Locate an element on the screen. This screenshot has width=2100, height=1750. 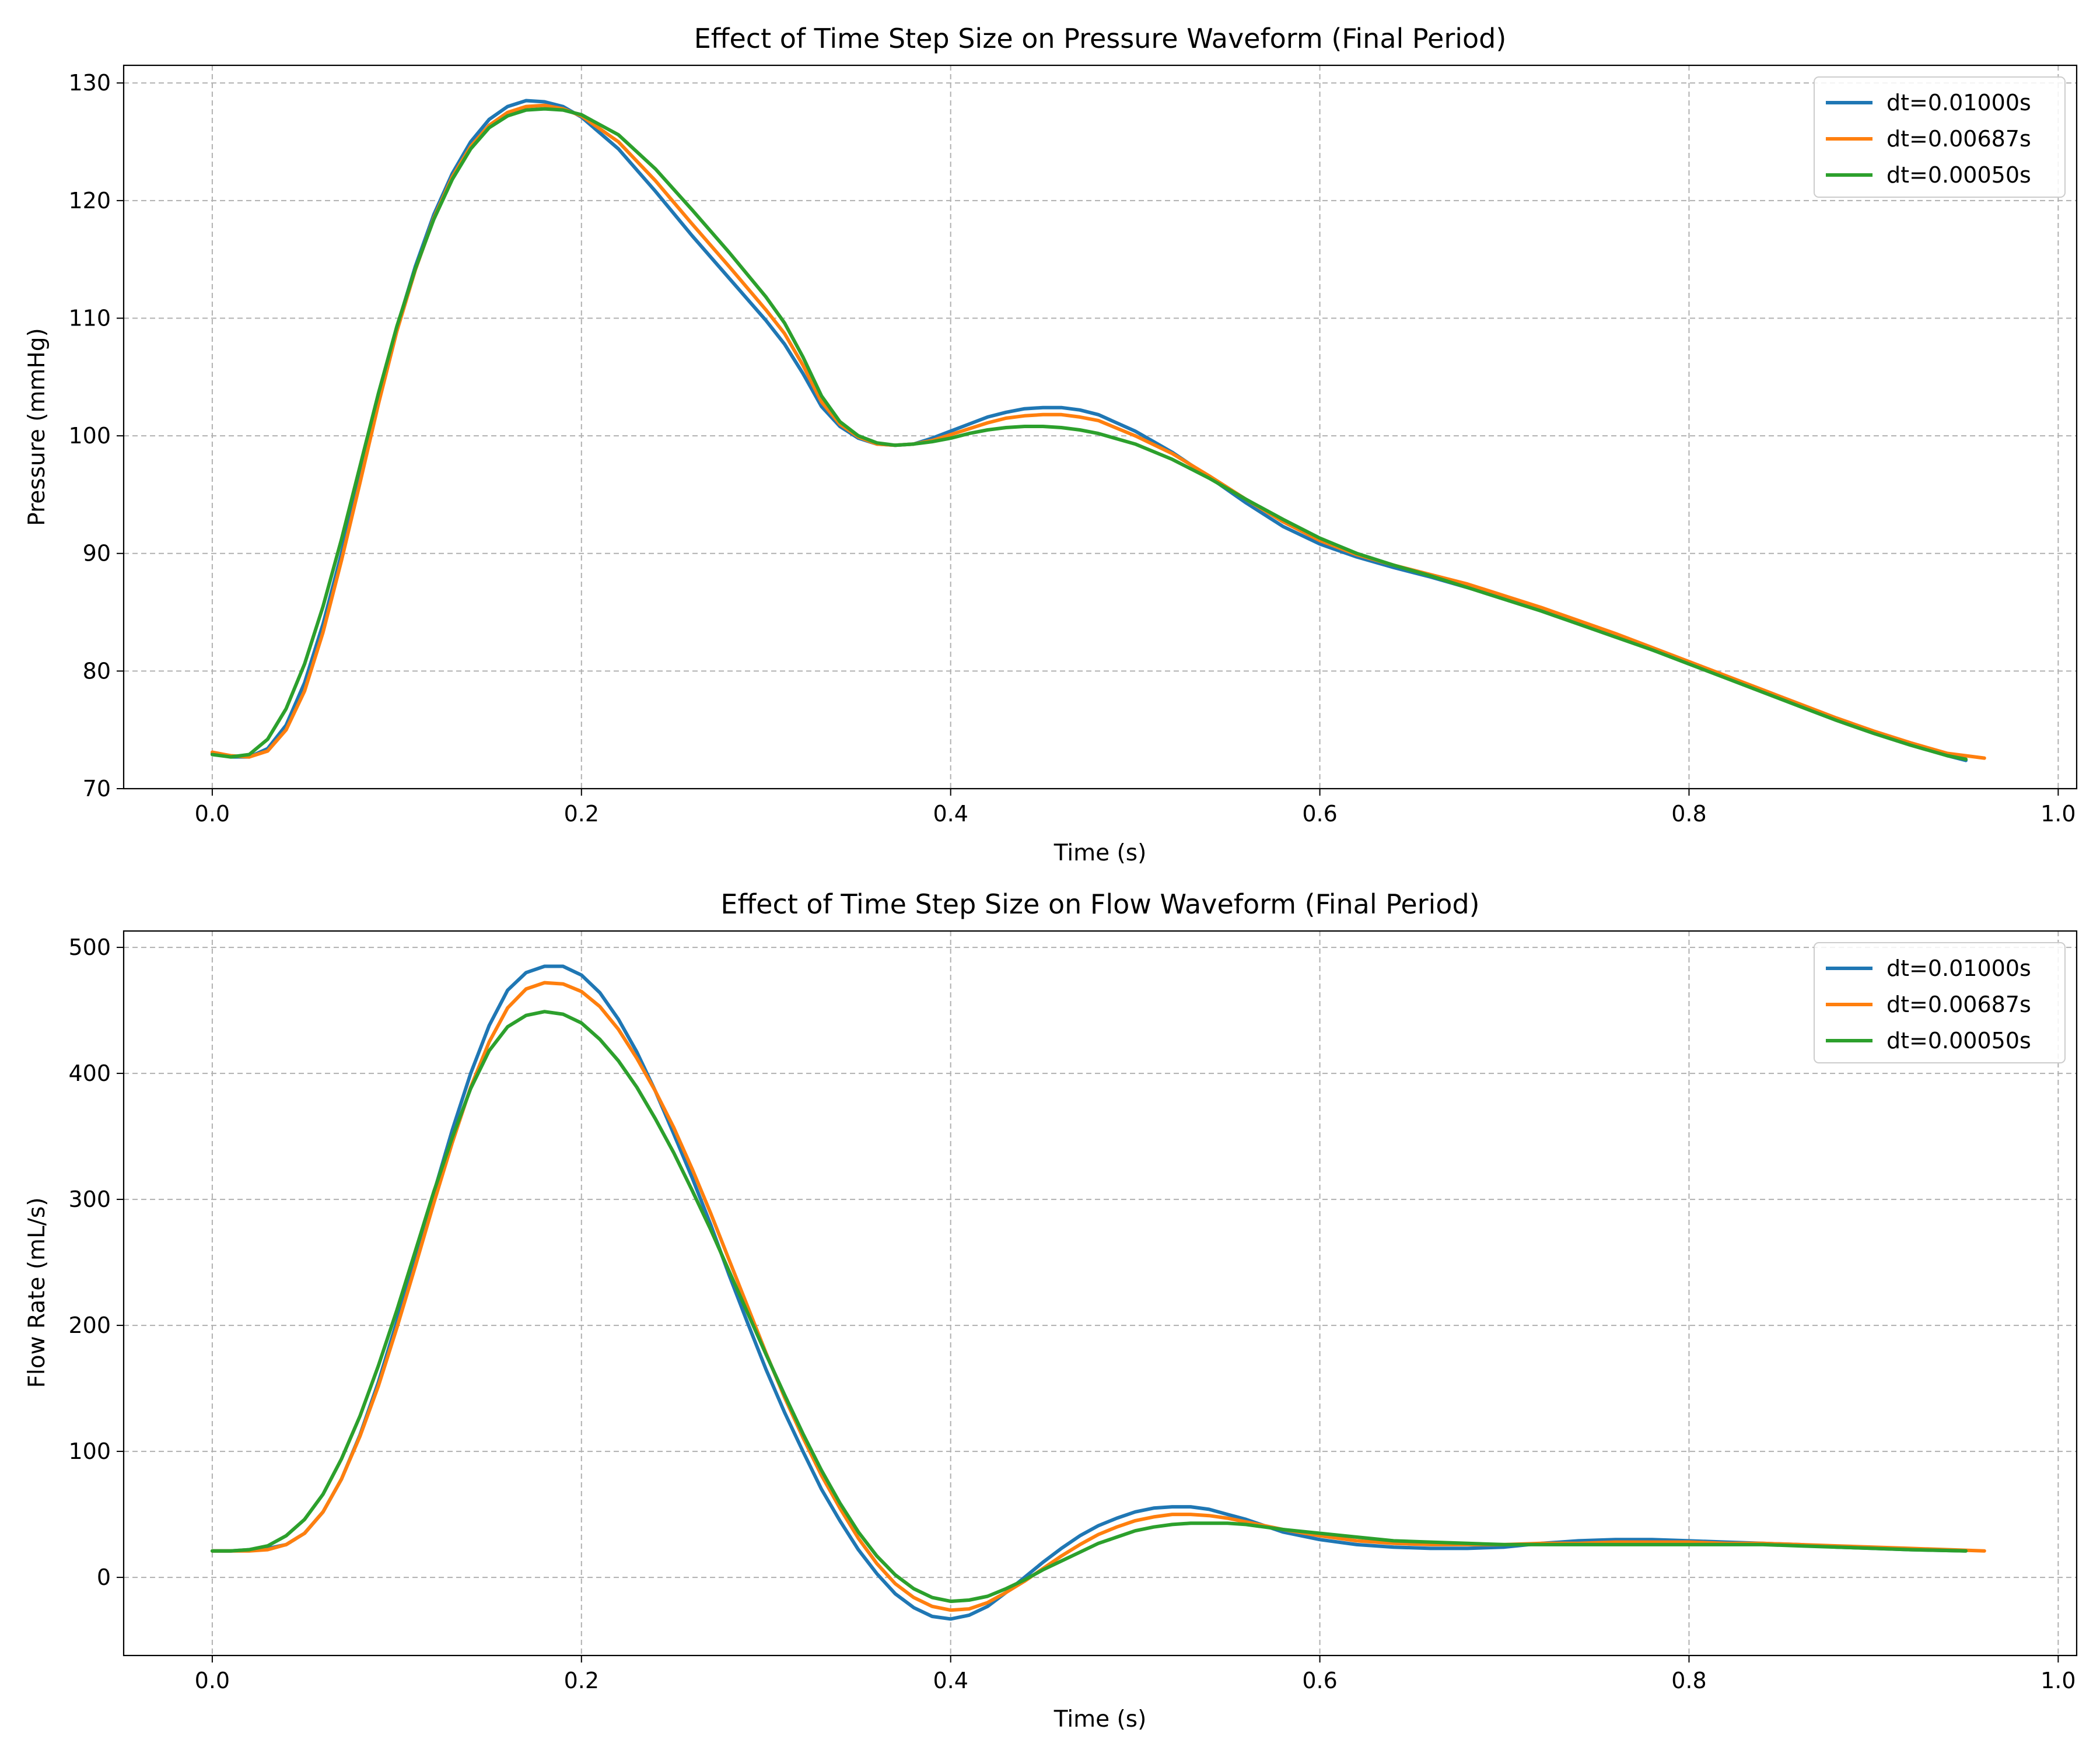
flow-y-axis-label: Flow Rate (mL/s) is located at coordinates (37, 1293).